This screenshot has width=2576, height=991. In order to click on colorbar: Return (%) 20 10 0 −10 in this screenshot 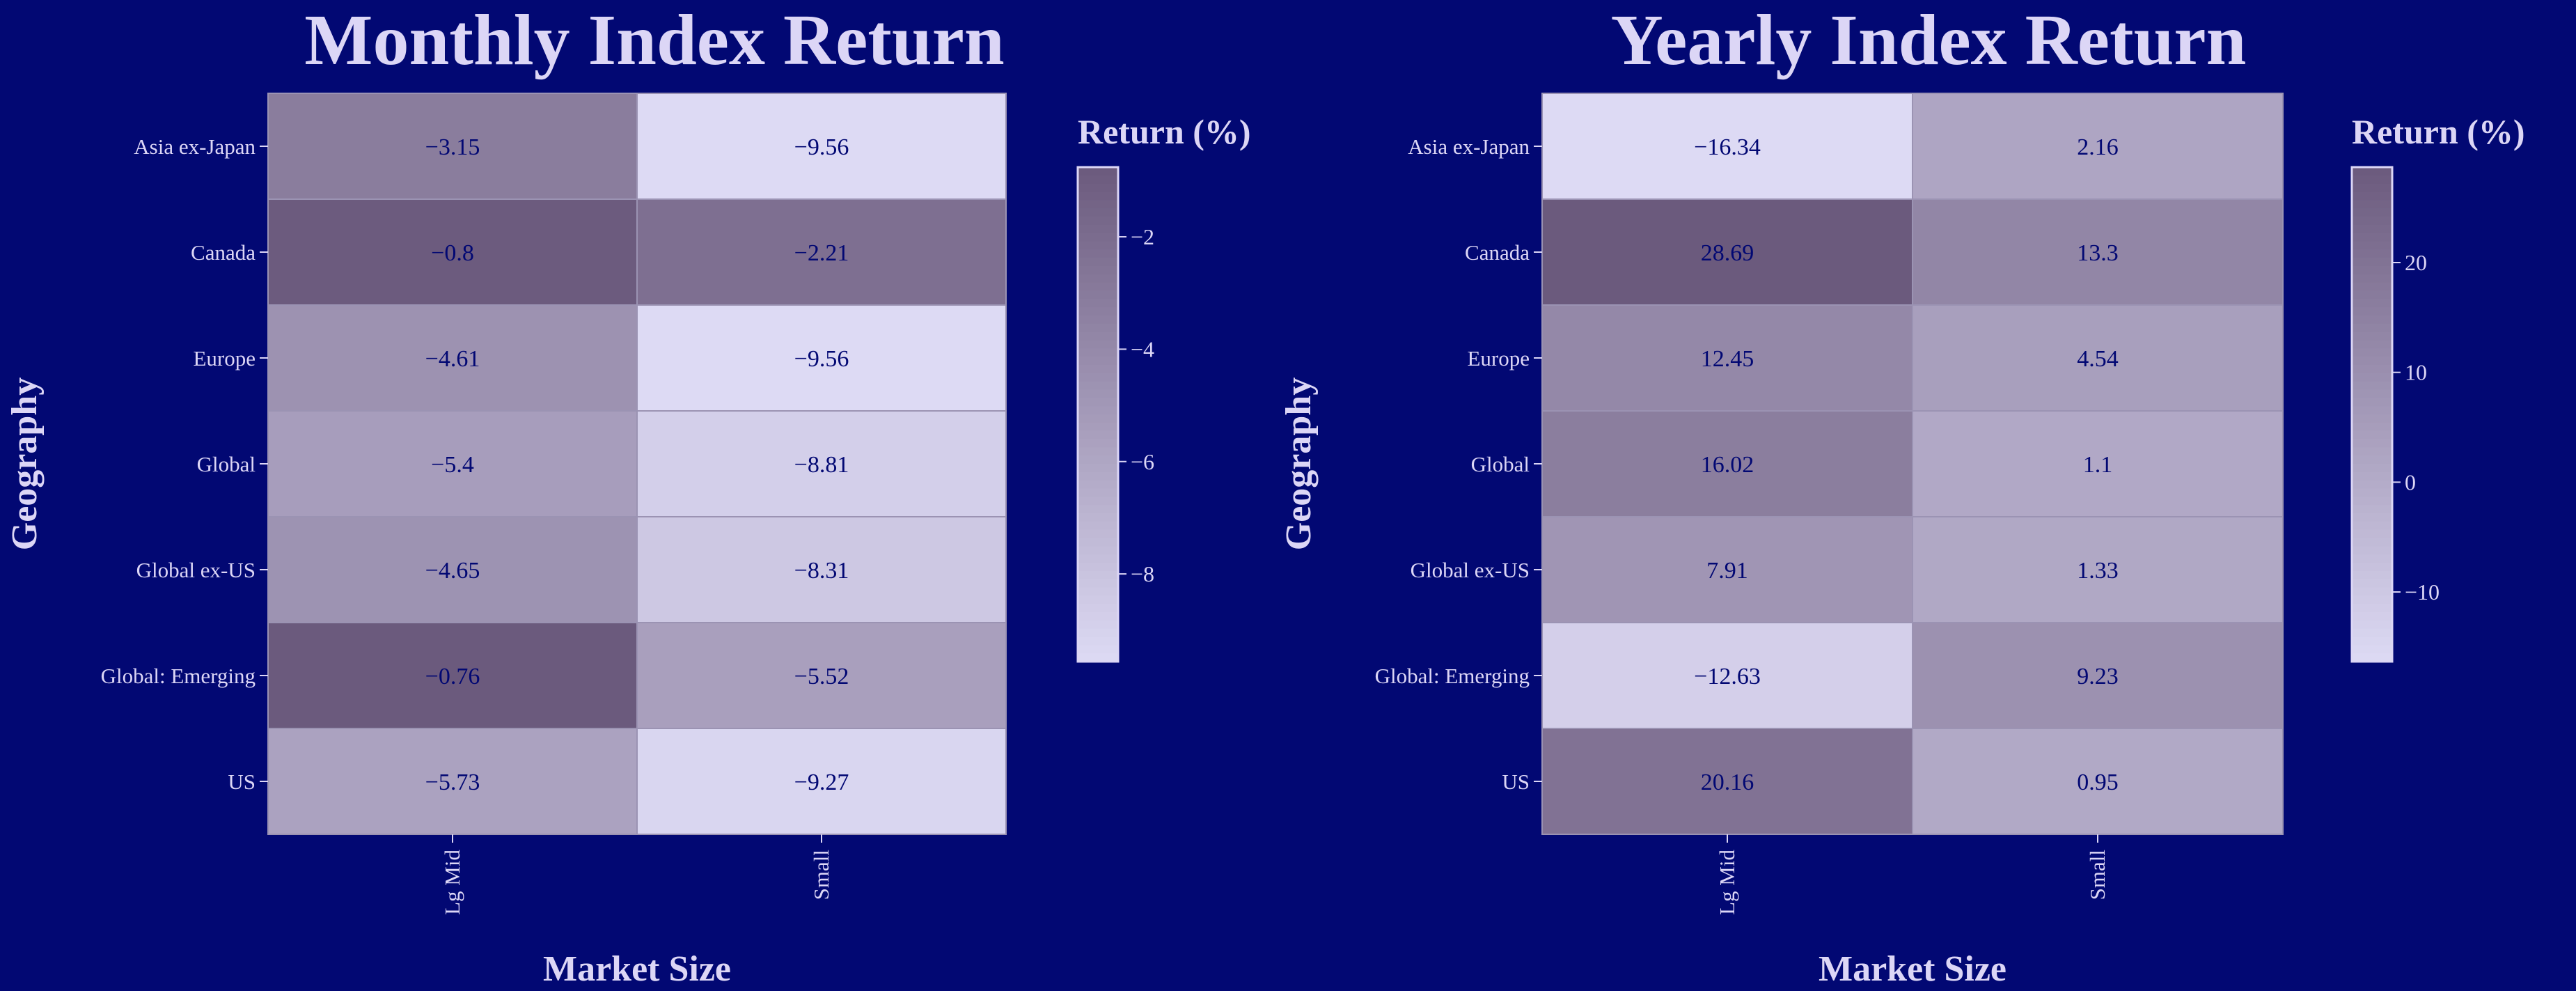, I will do `click(2437, 387)`.